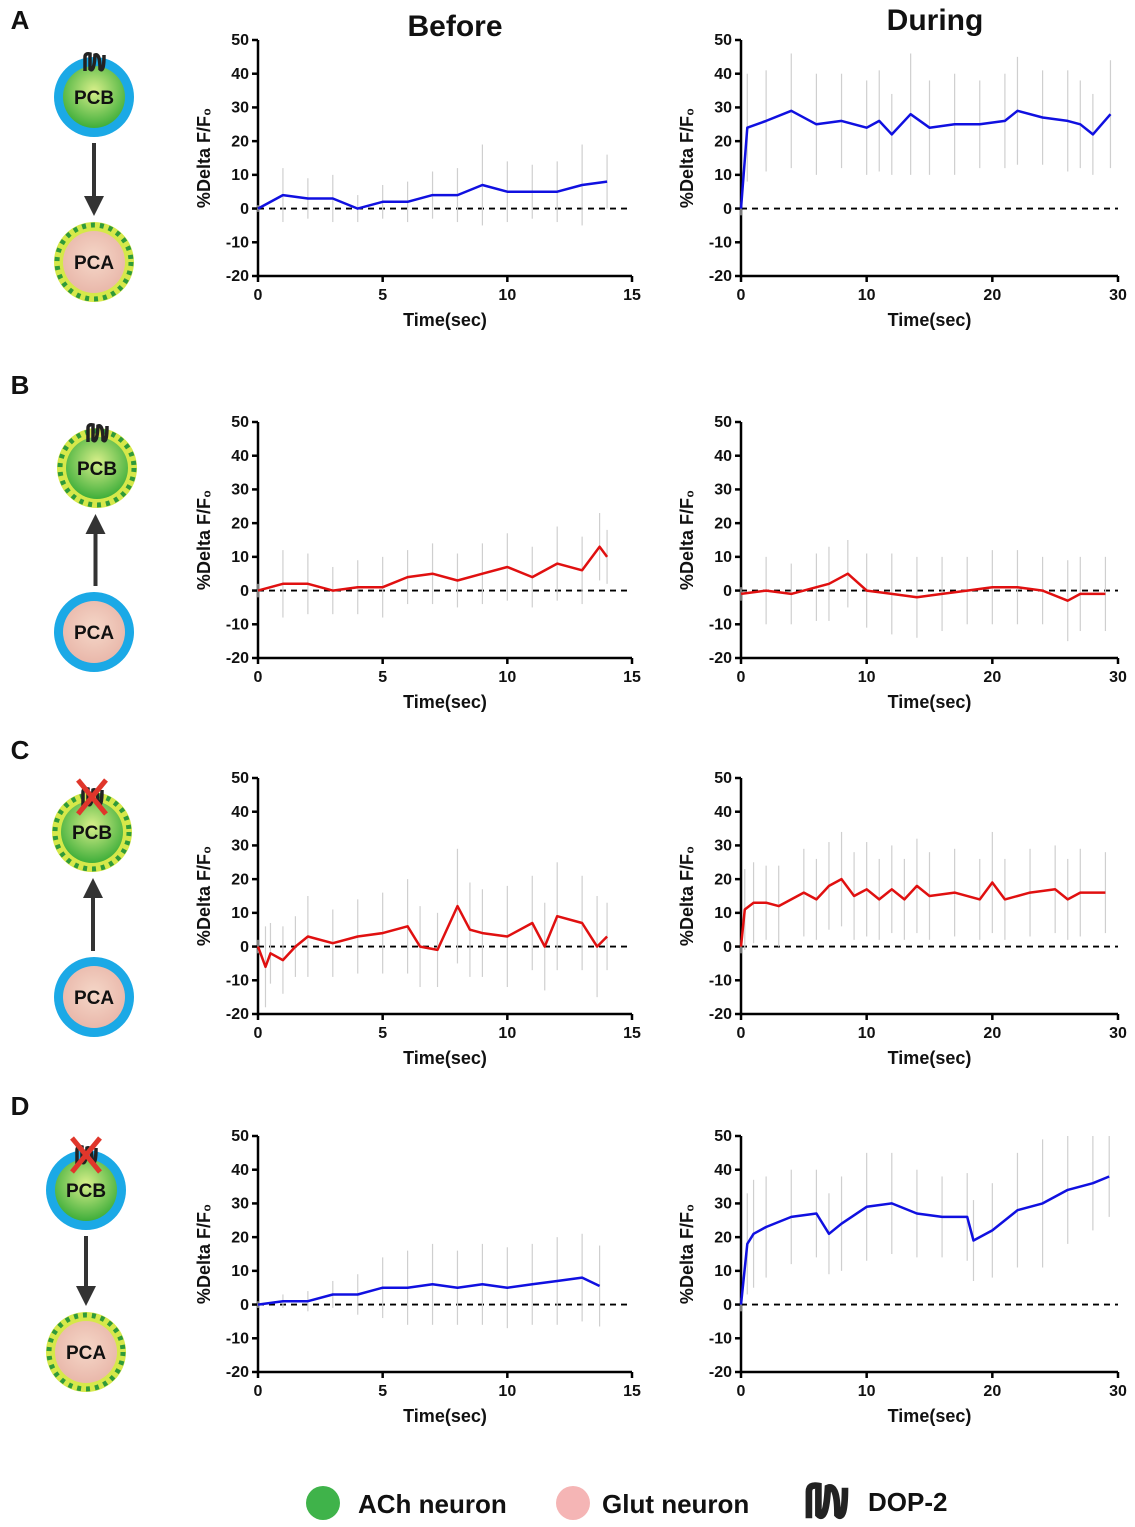  I want to click on legend-label: DOP-2, so click(907, 1502).